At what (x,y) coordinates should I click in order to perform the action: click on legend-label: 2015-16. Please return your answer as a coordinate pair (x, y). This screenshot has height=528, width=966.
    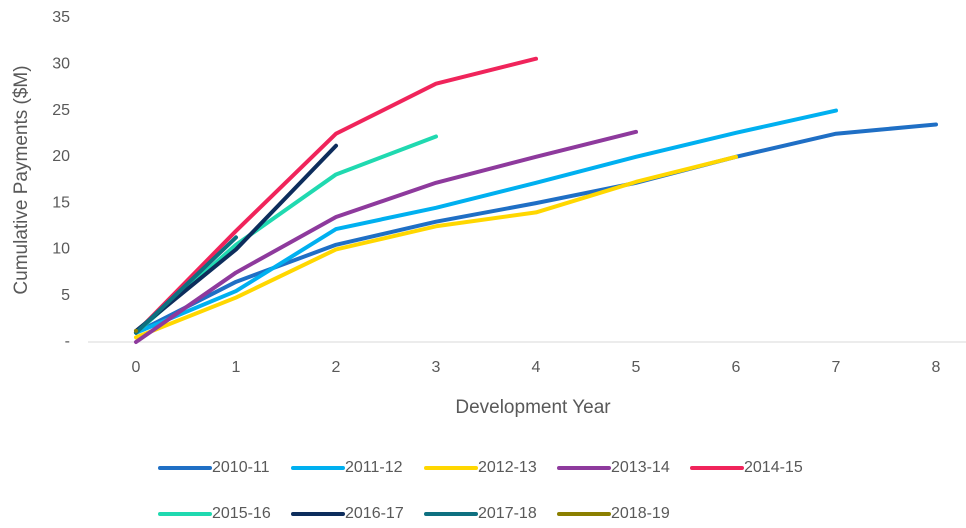
    Looking at the image, I should click on (241, 513).